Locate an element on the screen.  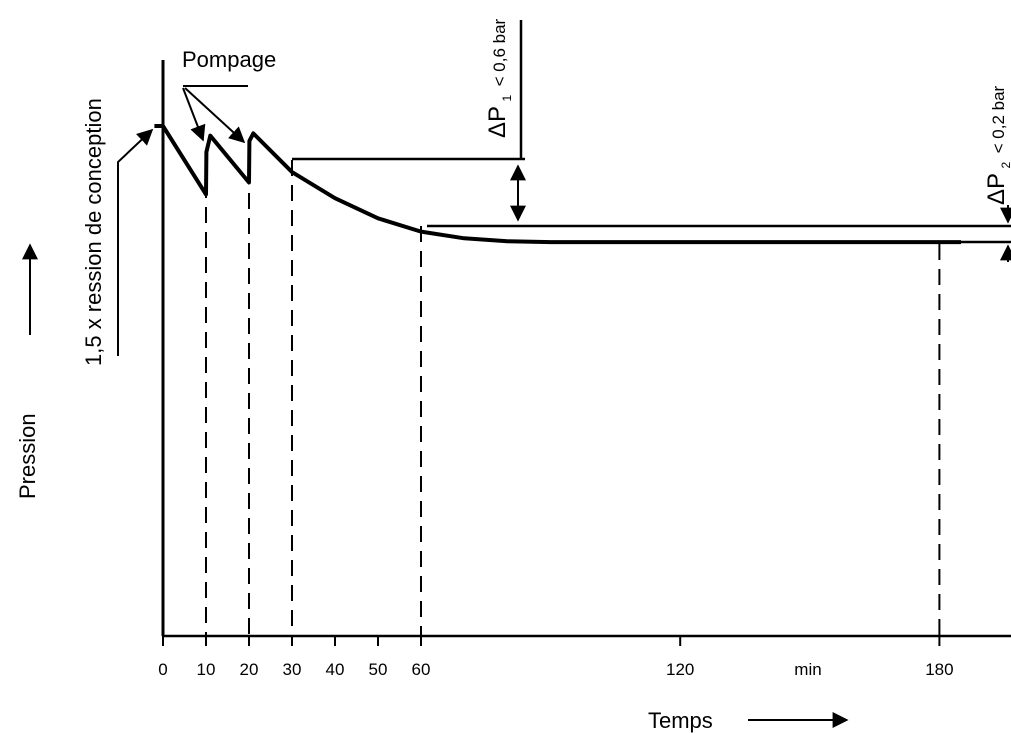
x-tick-label: 40 is located at coordinates (335, 669).